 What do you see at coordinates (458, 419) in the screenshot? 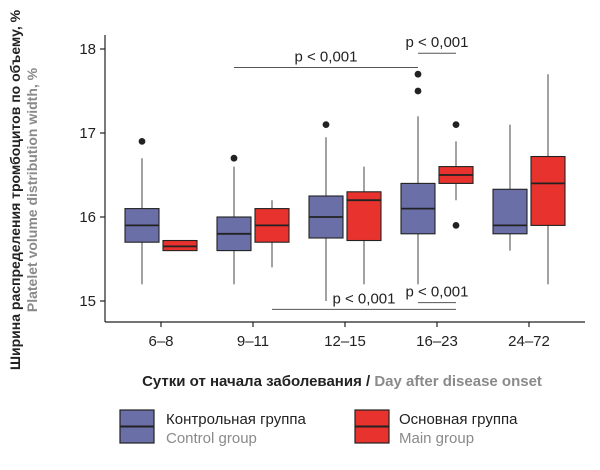
I see `legend-label-main-ru: Основная группа` at bounding box center [458, 419].